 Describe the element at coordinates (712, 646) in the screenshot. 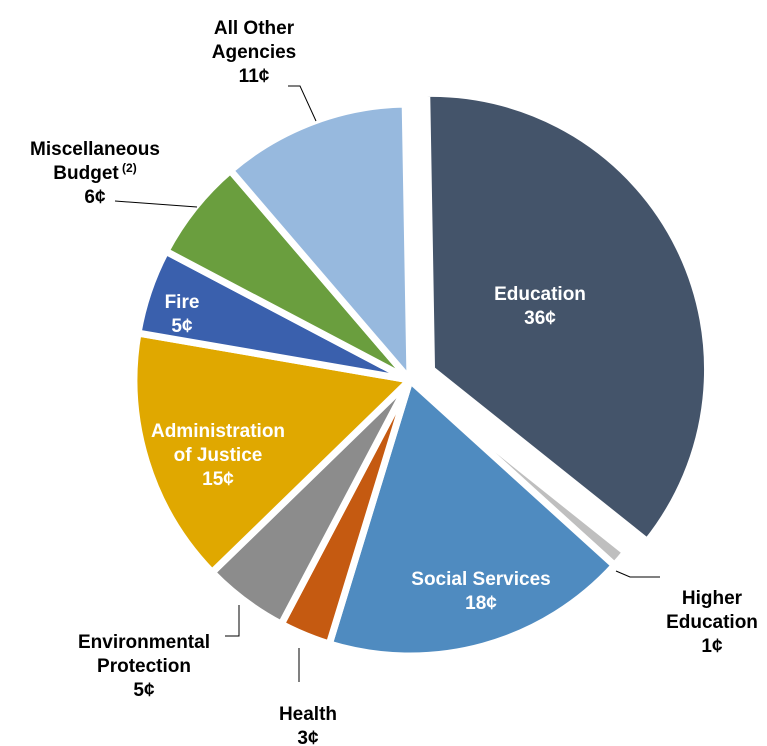

I see `slice-value-higher-education: 1¢` at that location.